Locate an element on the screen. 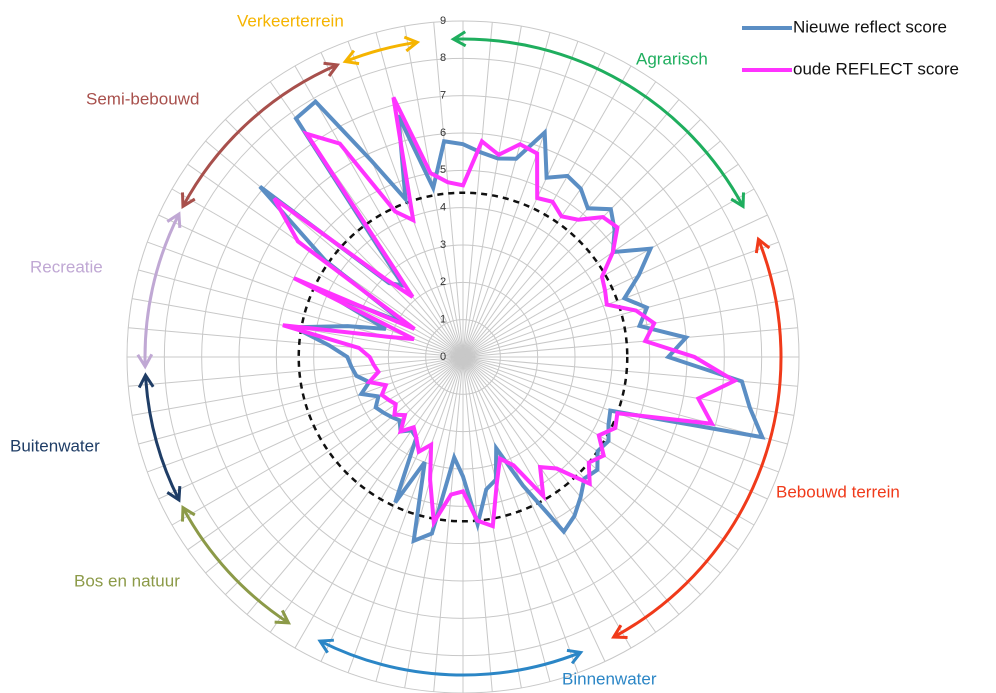  r-tick-label: 1 is located at coordinates (443, 320).